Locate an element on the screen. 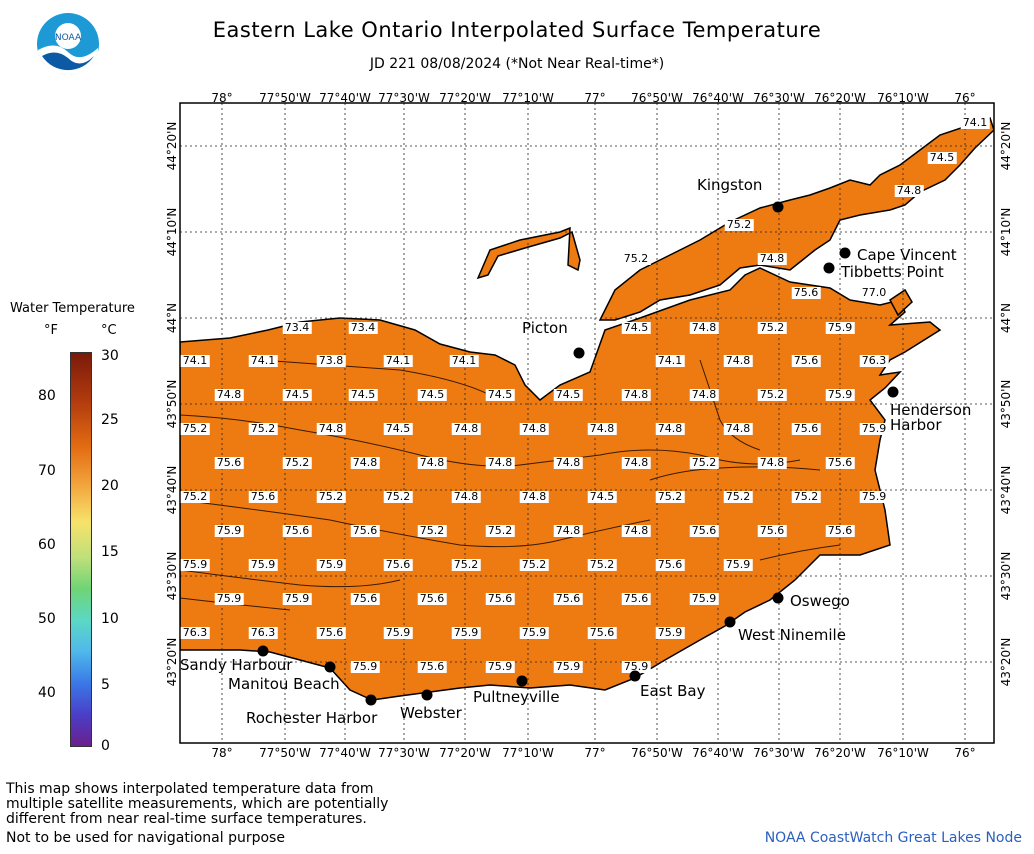 The image size is (1034, 854). legend-f-tick: 60 is located at coordinates (47, 545).